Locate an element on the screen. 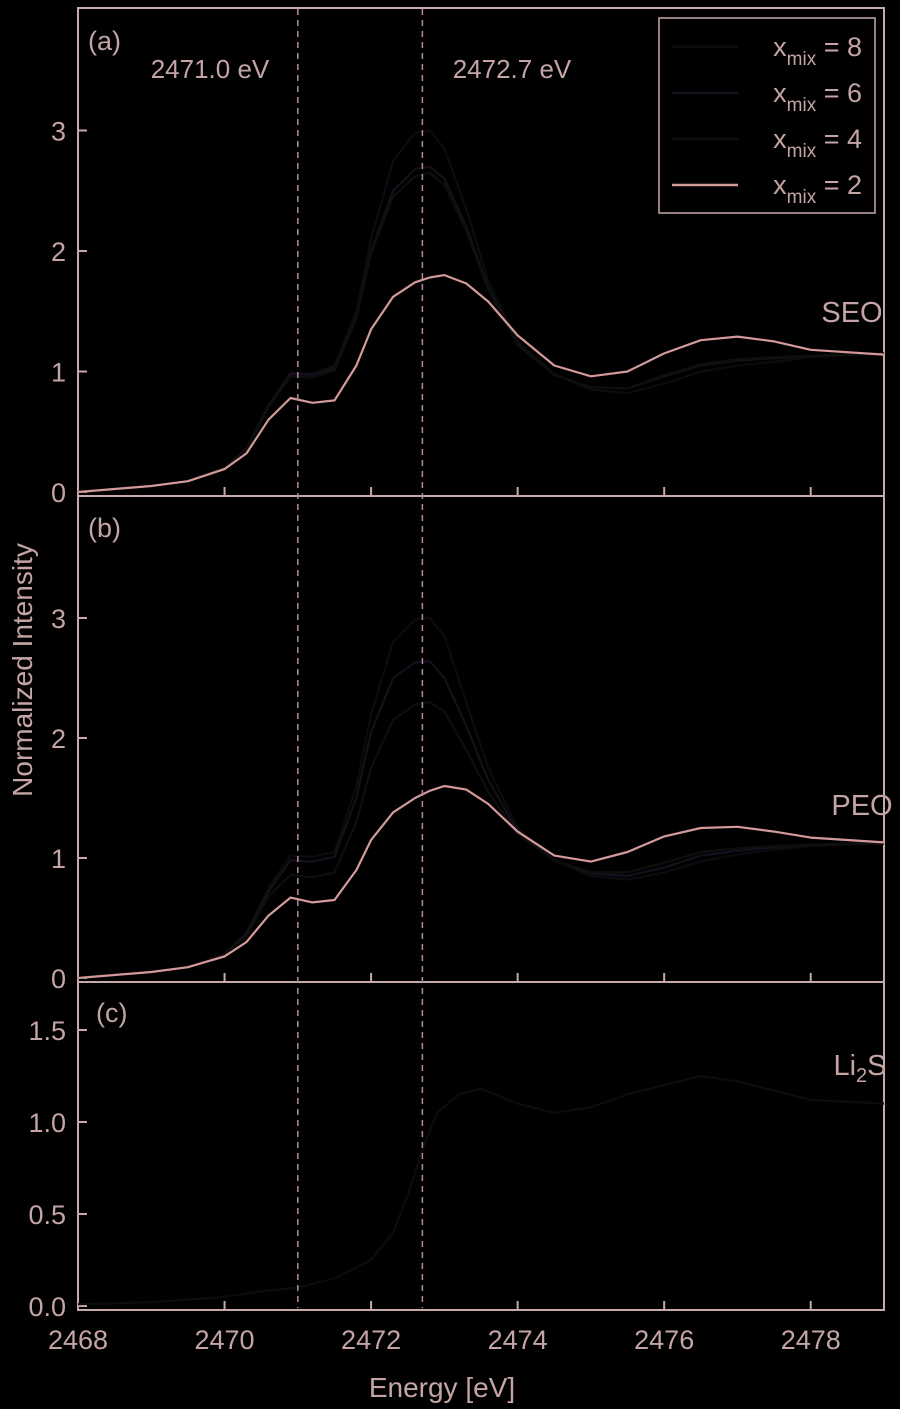  reference-label: 2471.0 eV is located at coordinates (210, 69).